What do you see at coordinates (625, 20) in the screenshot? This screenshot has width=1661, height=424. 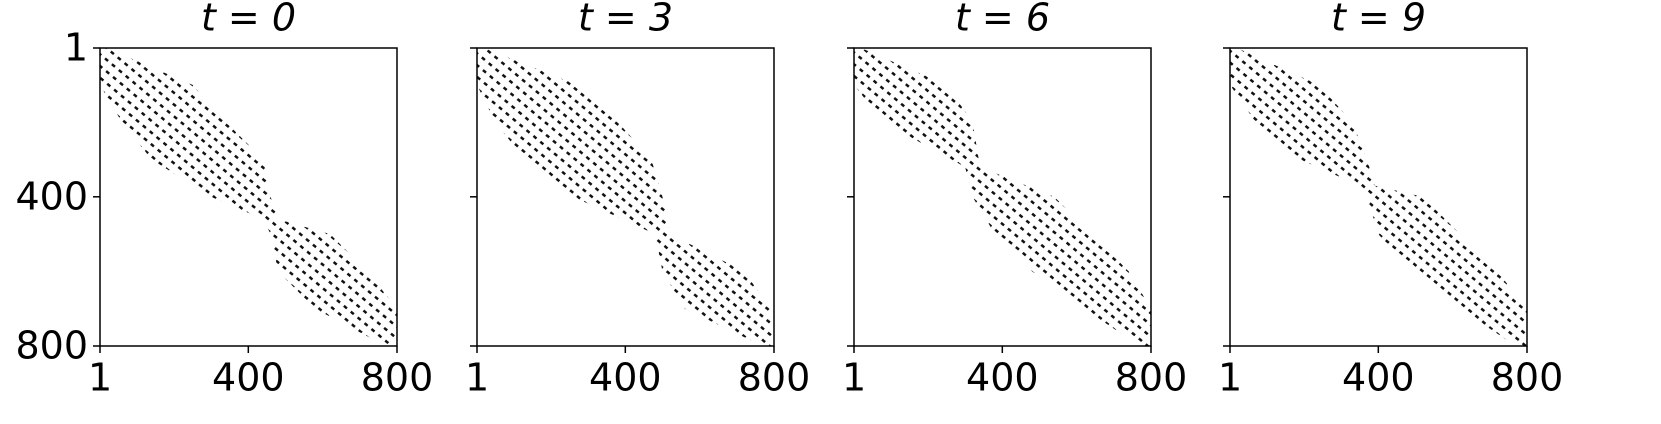 I see `panel-title: t = 3` at bounding box center [625, 20].